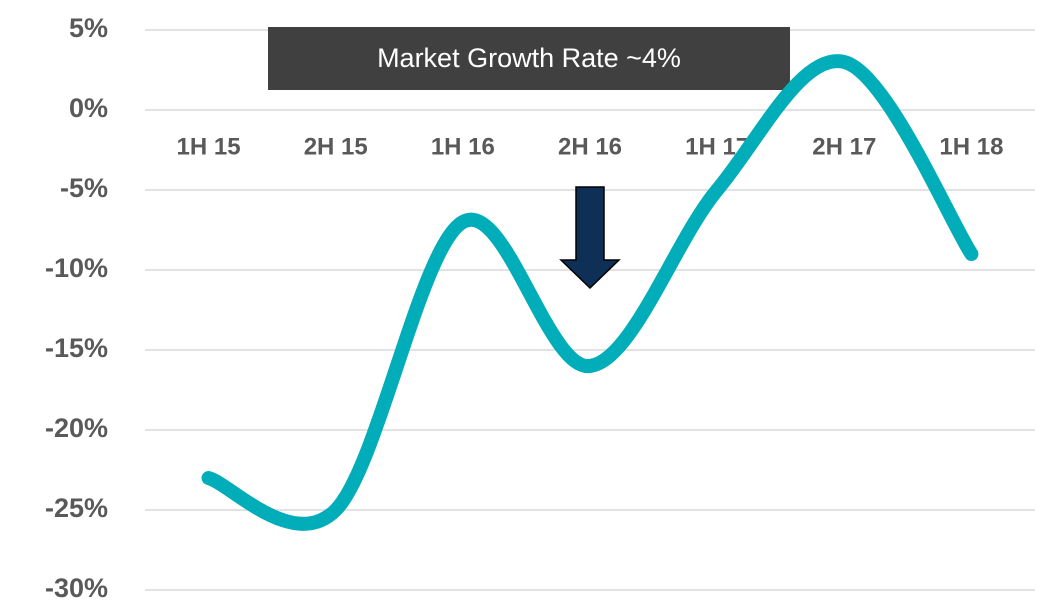 The width and height of the screenshot is (1040, 606). Describe the element at coordinates (76, 428) in the screenshot. I see `y-tick-label: -20%` at that location.